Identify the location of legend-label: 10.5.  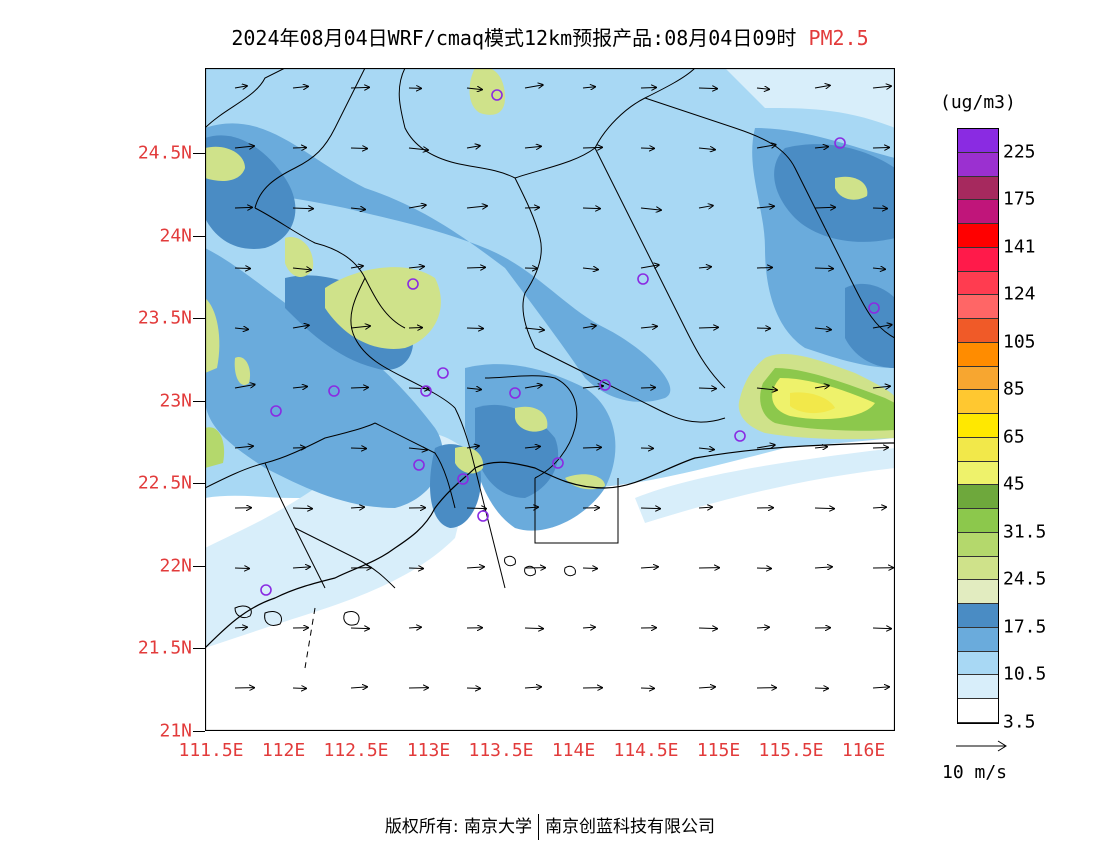
(1025, 674).